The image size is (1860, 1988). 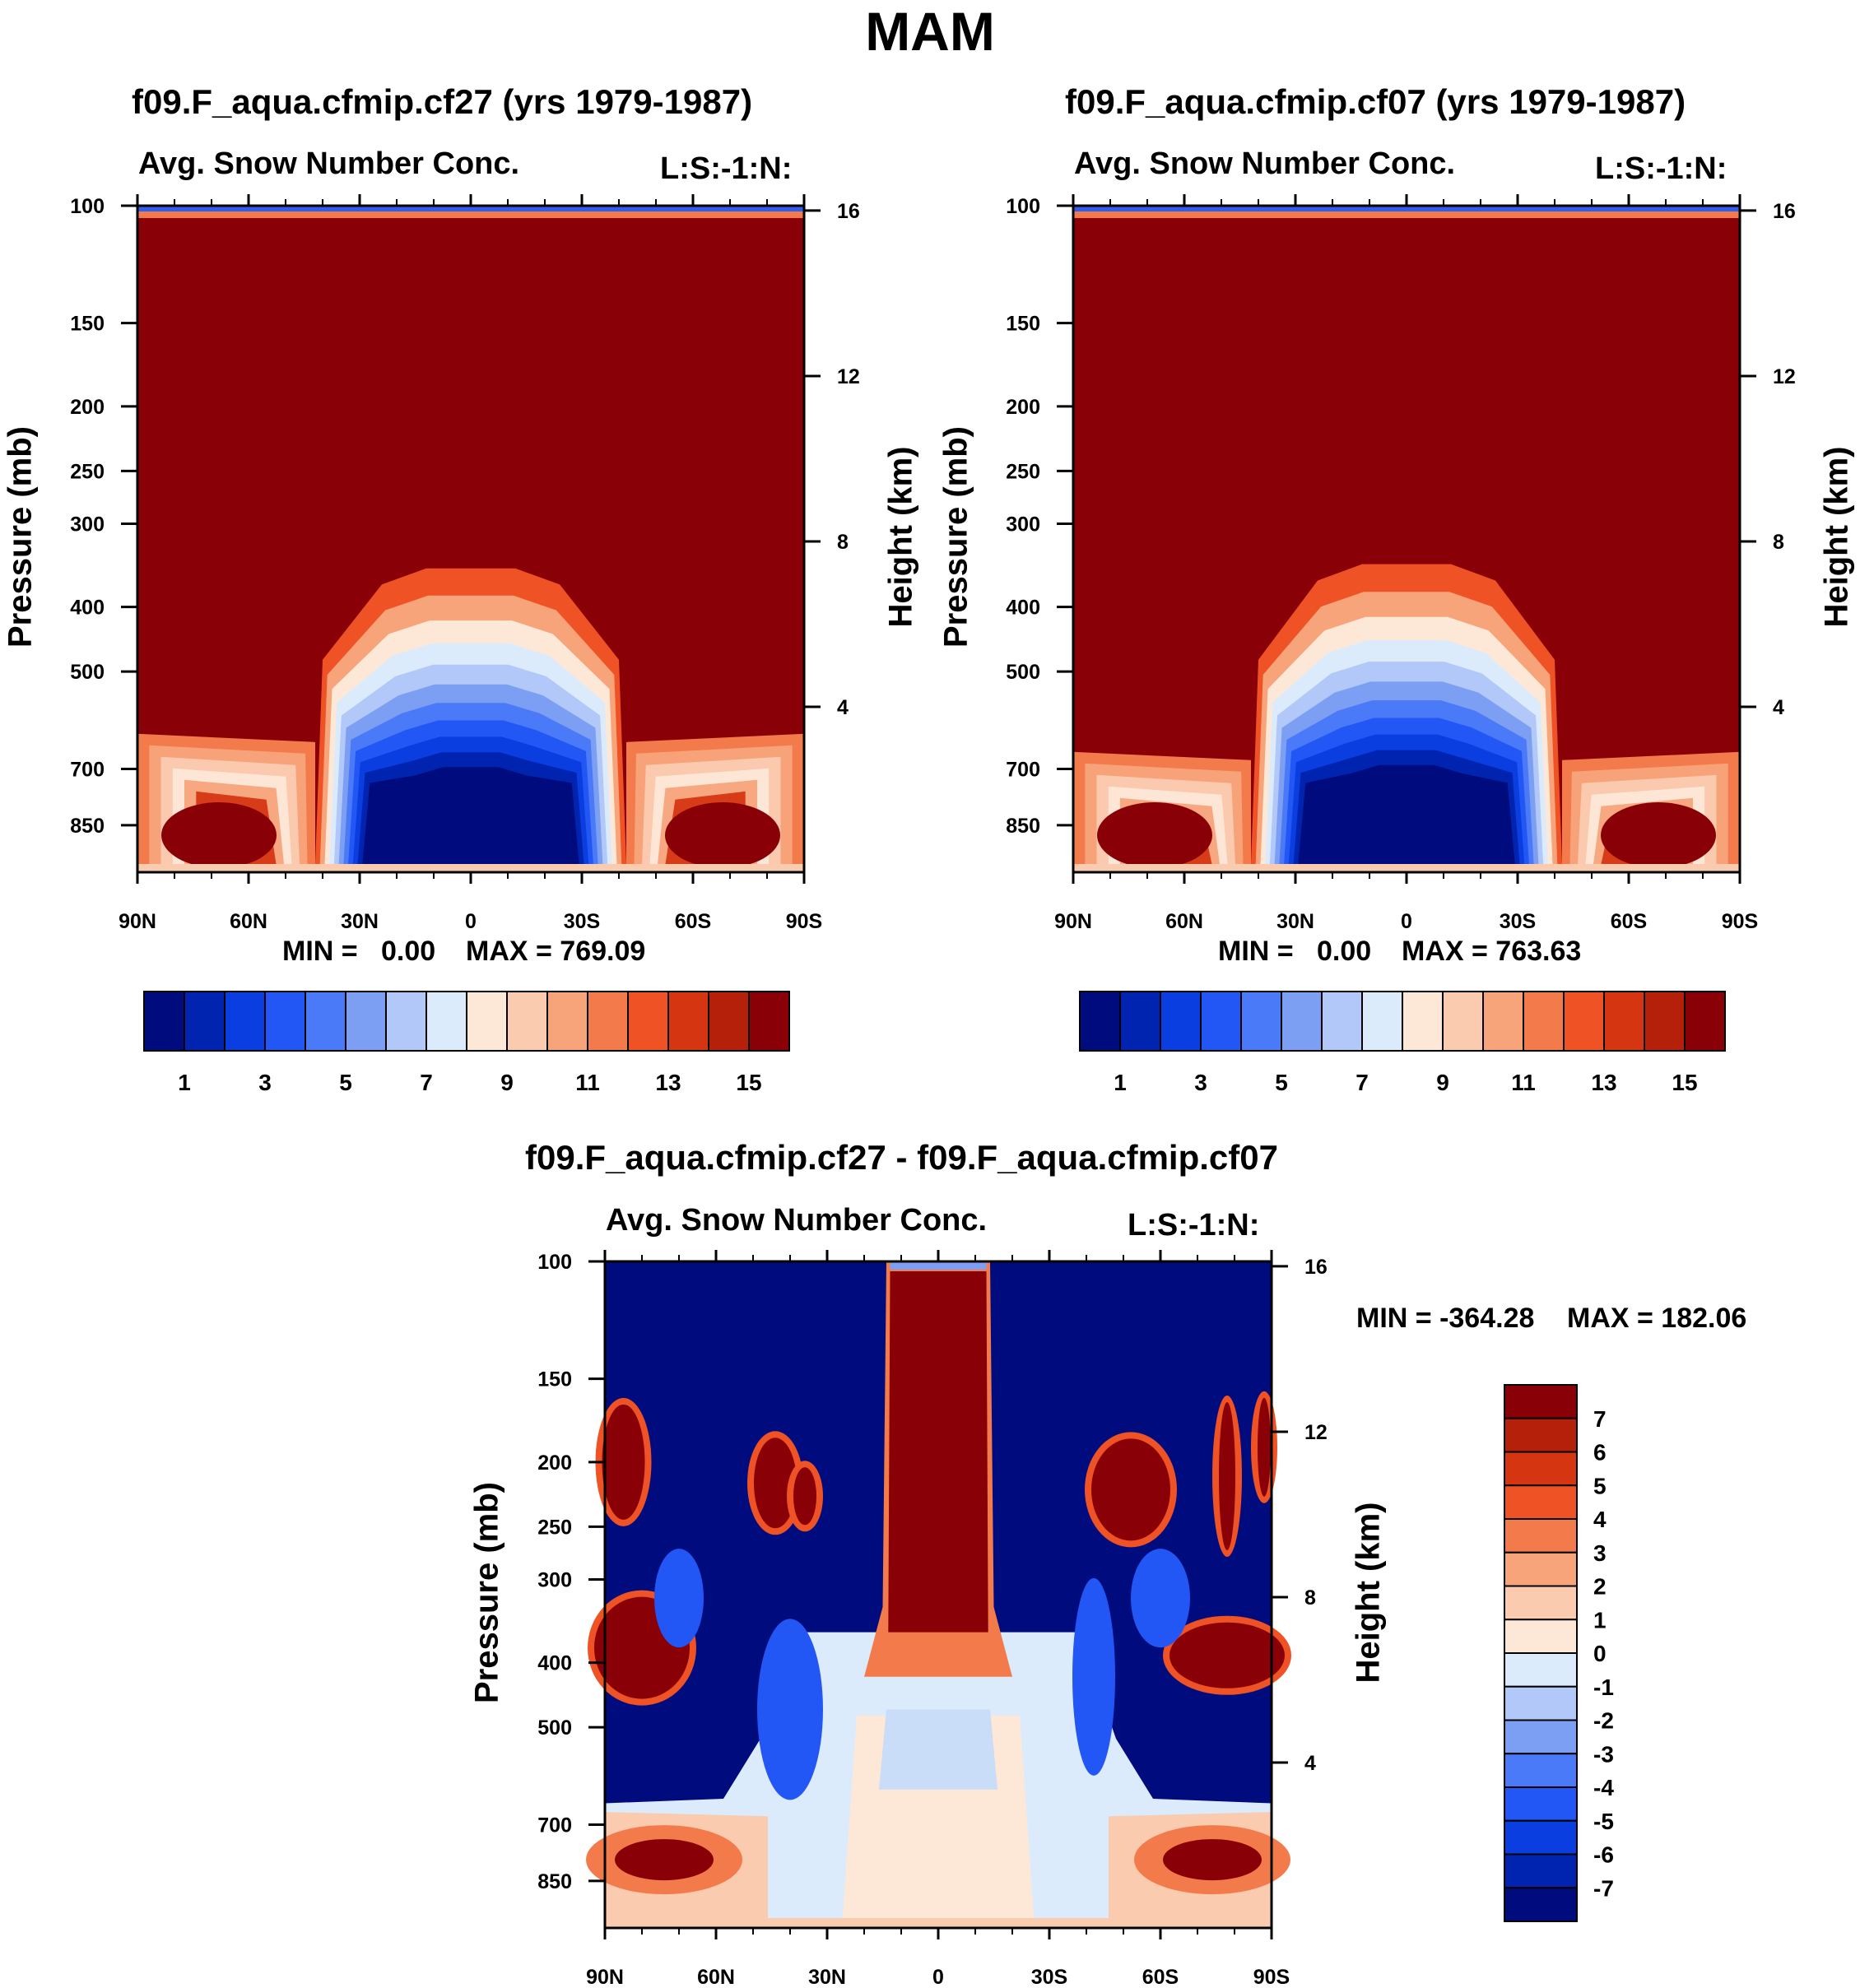 What do you see at coordinates (219, 835) in the screenshot?
I see `midlat-core-north` at bounding box center [219, 835].